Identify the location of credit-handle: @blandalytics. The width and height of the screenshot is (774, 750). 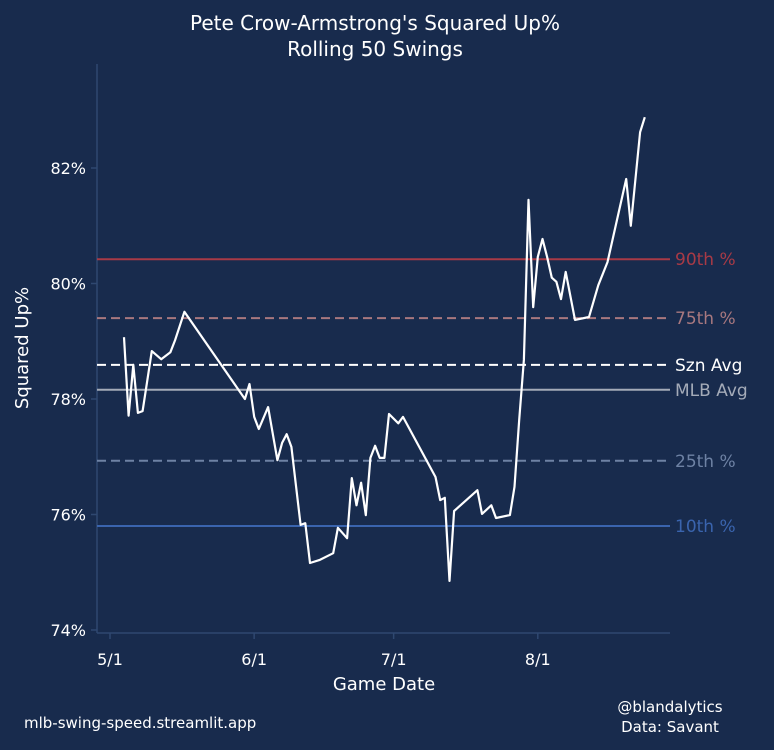
(670, 707).